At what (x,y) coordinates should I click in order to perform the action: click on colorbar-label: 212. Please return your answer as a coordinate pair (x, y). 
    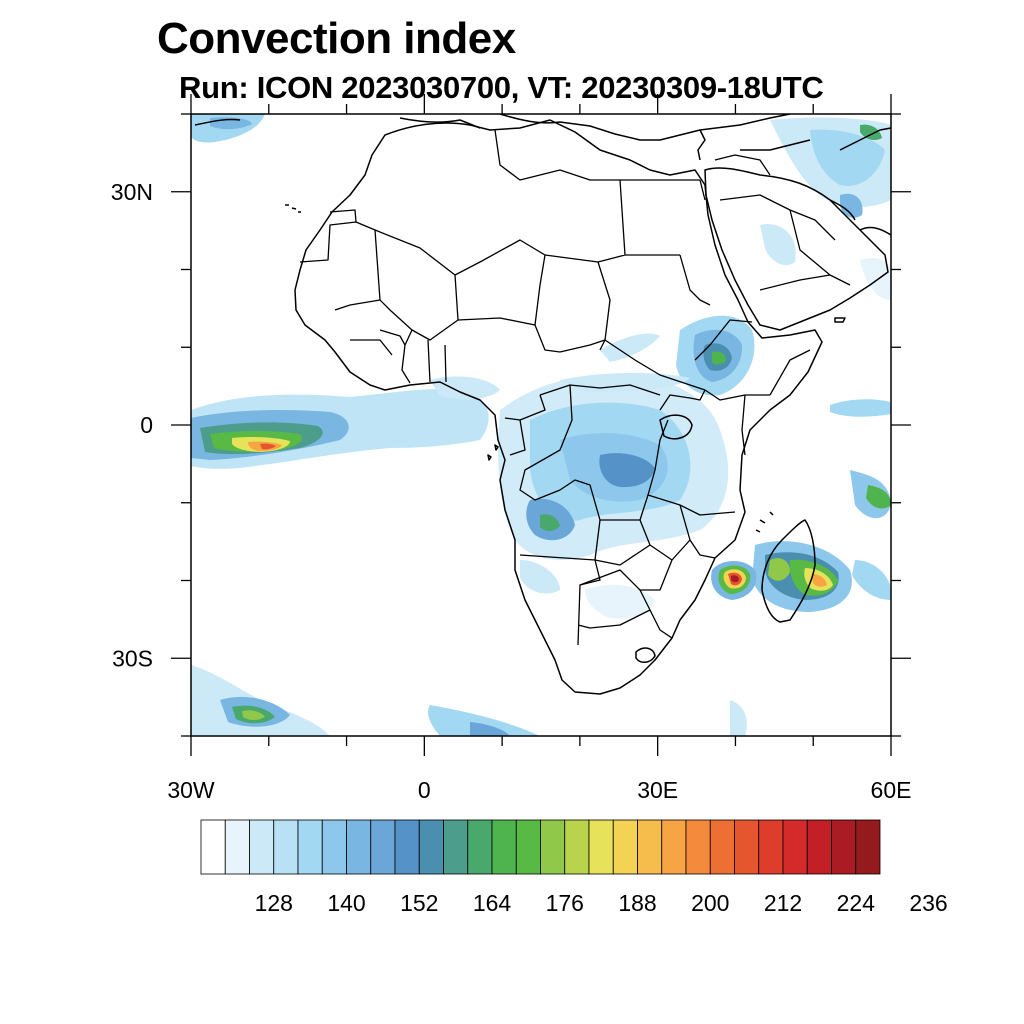
    Looking at the image, I should click on (783, 903).